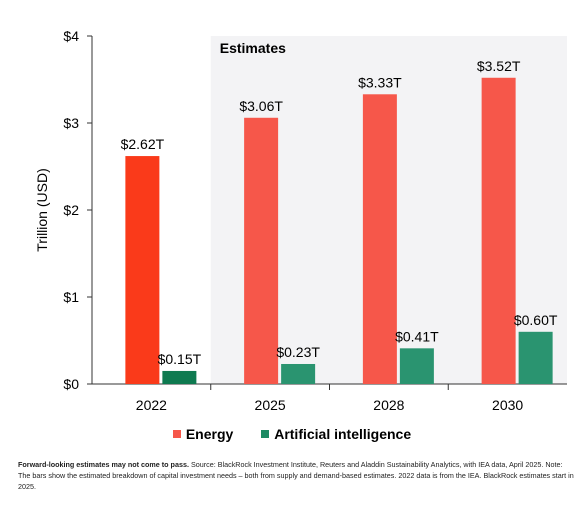 The width and height of the screenshot is (584, 508). I want to click on legend-item-ai: Artificial intelligence, so click(336, 434).